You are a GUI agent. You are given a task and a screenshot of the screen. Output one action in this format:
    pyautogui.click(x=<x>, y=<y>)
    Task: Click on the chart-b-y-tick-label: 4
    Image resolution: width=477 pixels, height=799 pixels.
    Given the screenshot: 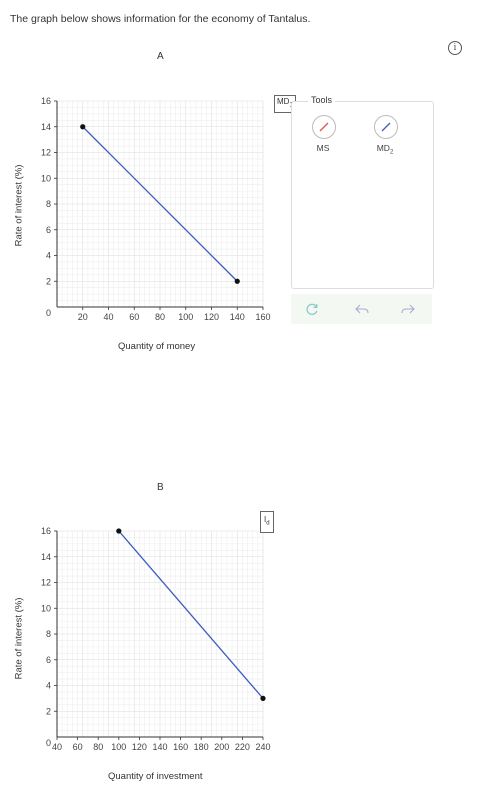 What is the action you would take?
    pyautogui.click(x=48, y=686)
    